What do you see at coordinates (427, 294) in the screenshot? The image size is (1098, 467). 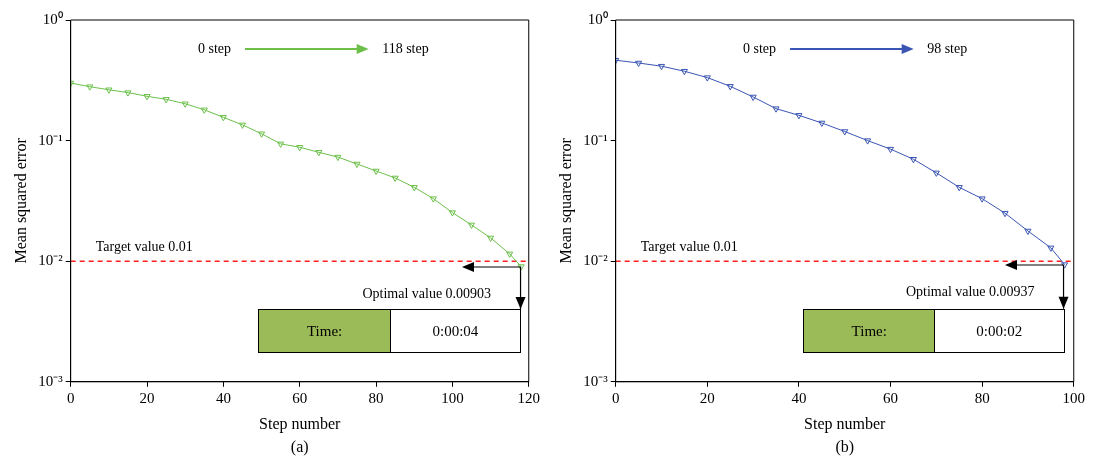 I see `annotation: Optimal value 0.00903` at bounding box center [427, 294].